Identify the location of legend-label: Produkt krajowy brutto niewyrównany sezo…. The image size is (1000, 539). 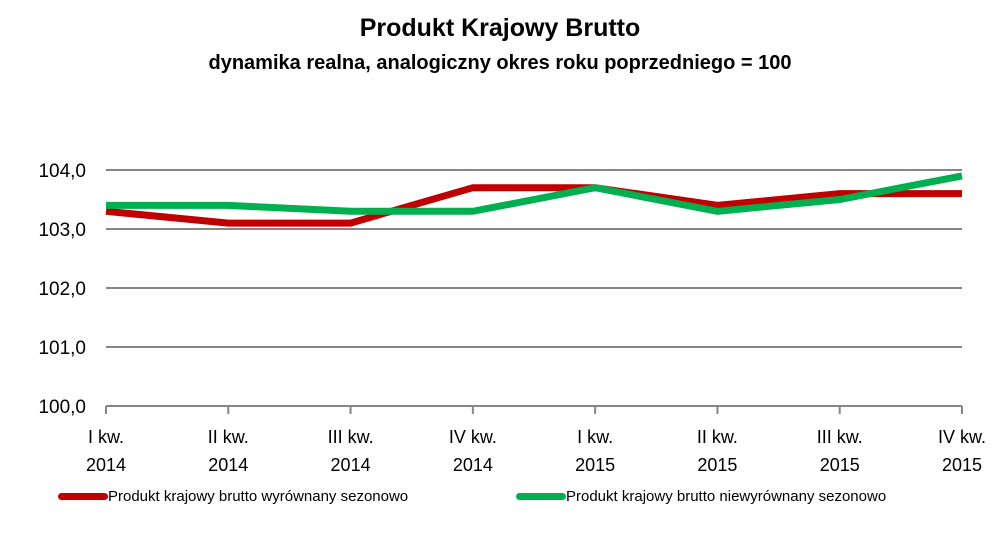
(726, 496).